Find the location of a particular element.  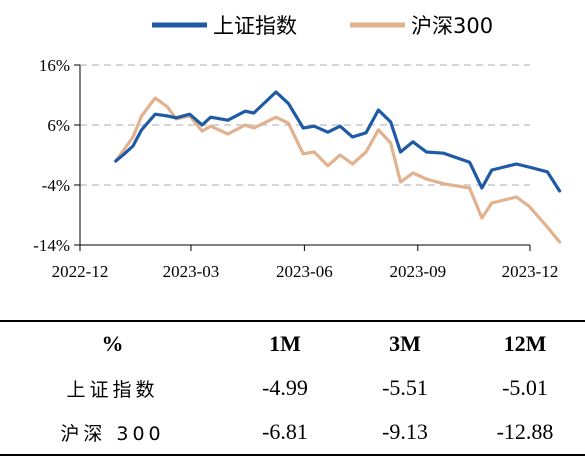

y-tick-label: 6% is located at coordinates (58, 125).